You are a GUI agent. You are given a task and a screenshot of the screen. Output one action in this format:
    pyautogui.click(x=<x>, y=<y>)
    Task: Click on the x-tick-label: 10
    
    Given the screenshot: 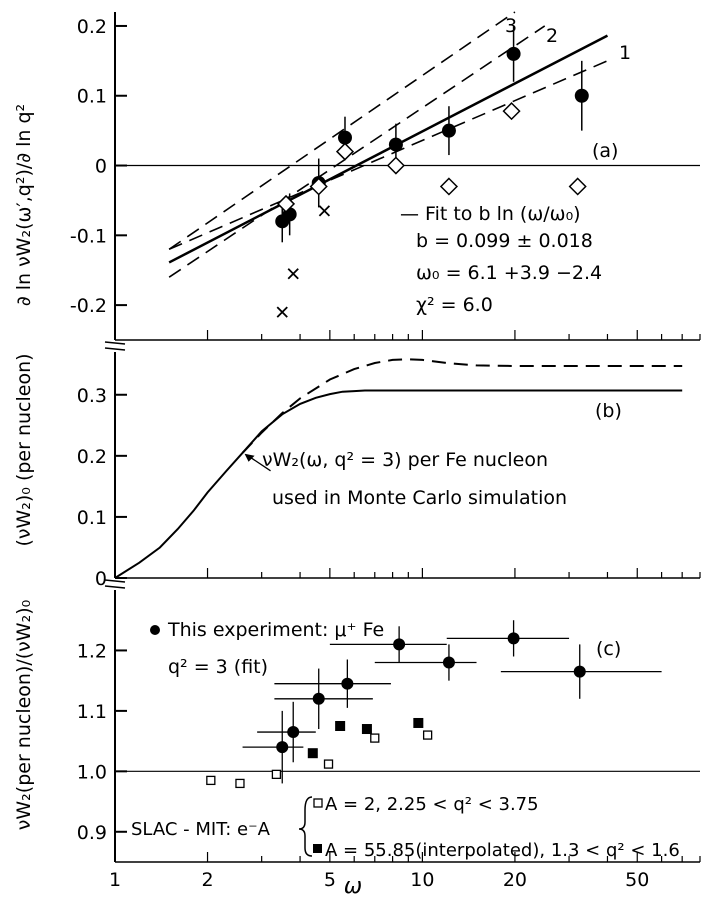 What is the action you would take?
    pyautogui.click(x=422, y=880)
    